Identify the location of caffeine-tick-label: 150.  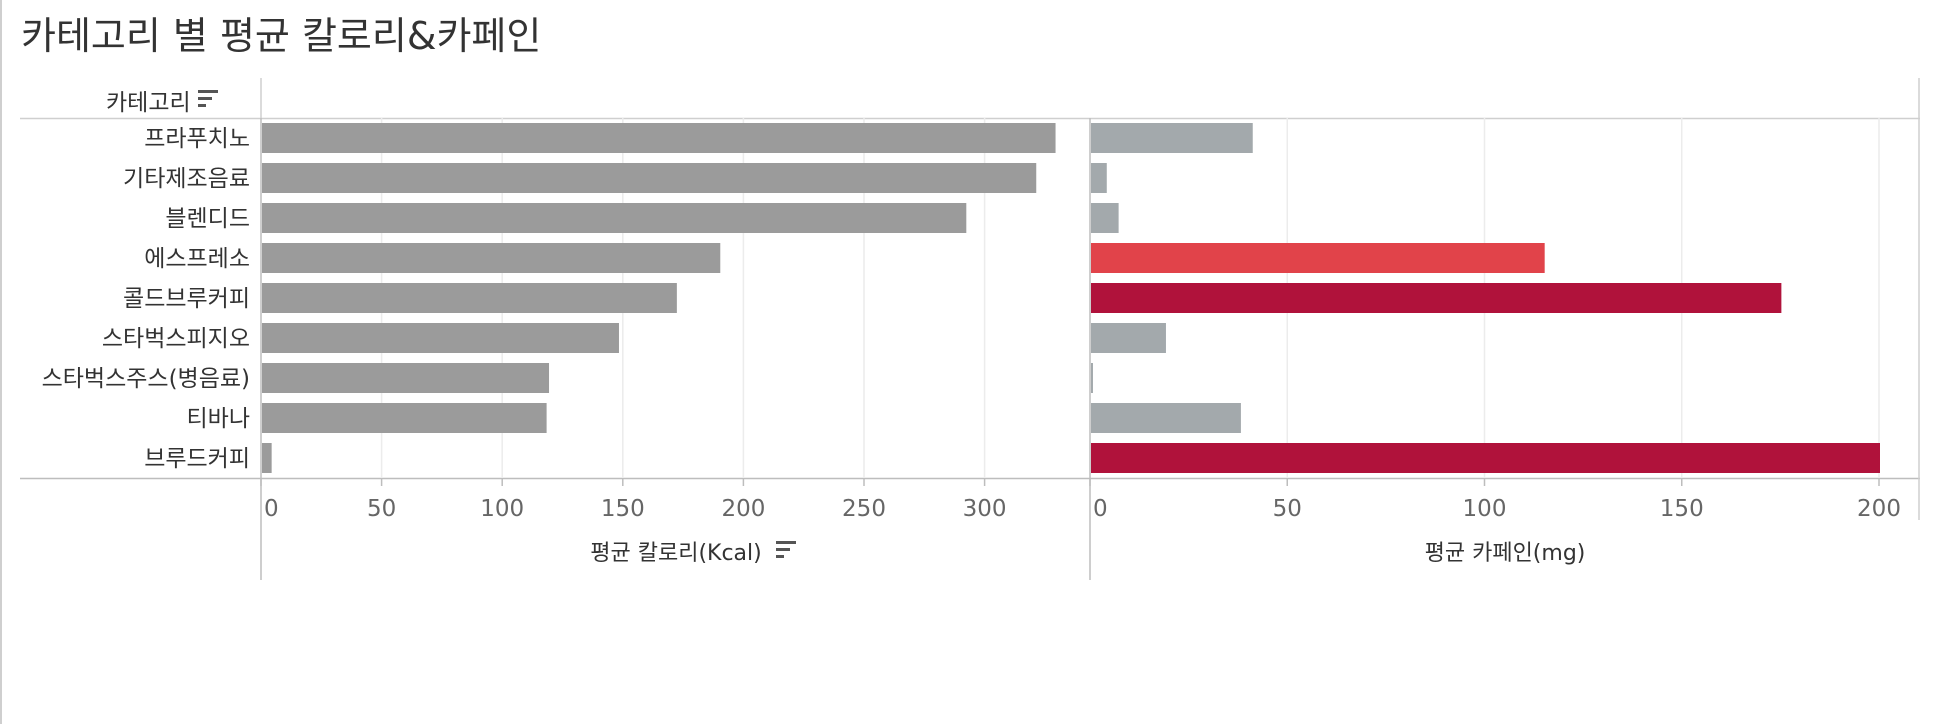
(1682, 509).